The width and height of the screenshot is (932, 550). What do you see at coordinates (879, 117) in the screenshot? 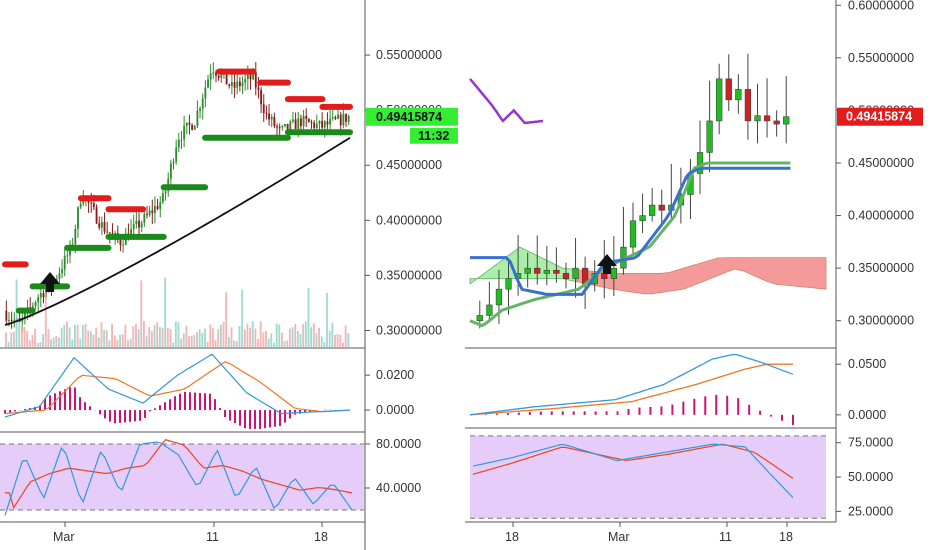
I see `right-last-price-label: 0.49415874` at bounding box center [879, 117].